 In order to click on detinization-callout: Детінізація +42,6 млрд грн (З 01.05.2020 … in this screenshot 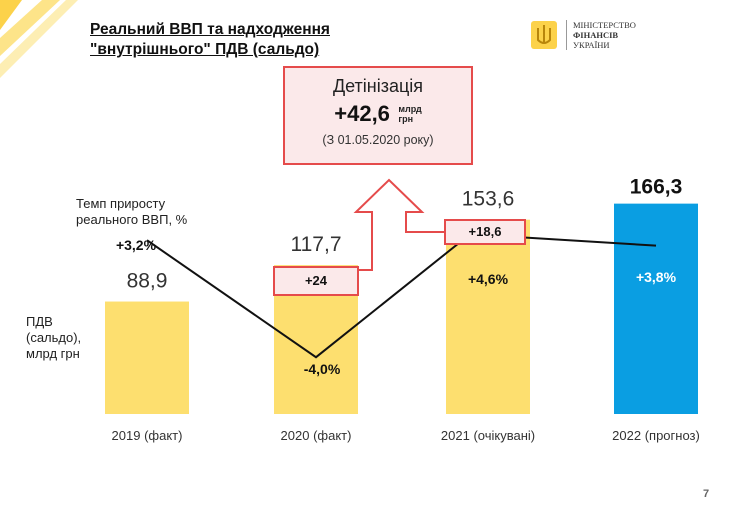, I will do `click(378, 115)`.